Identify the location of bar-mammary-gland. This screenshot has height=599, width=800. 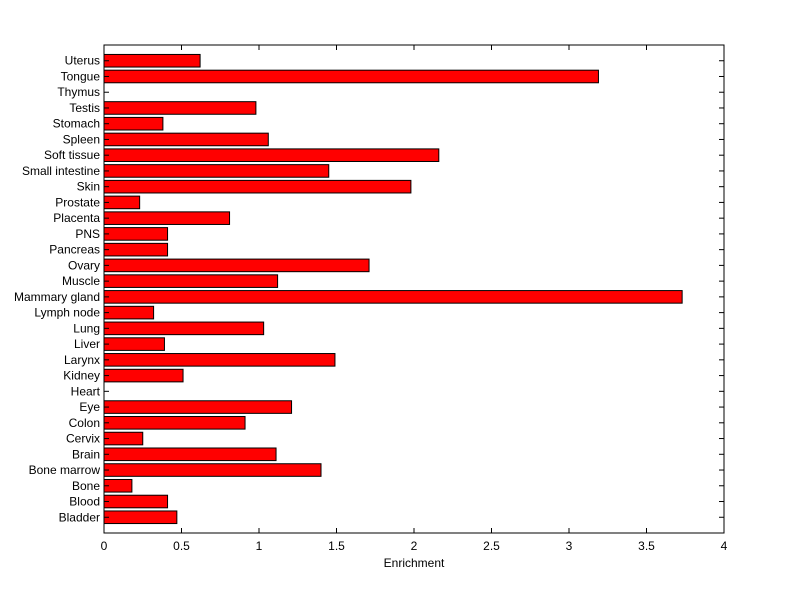
(393, 297).